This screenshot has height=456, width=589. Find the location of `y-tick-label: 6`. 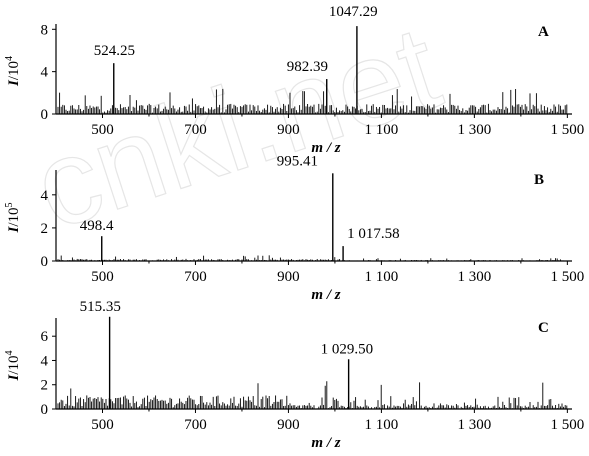

y-tick-label: 6 is located at coordinates (45, 337).